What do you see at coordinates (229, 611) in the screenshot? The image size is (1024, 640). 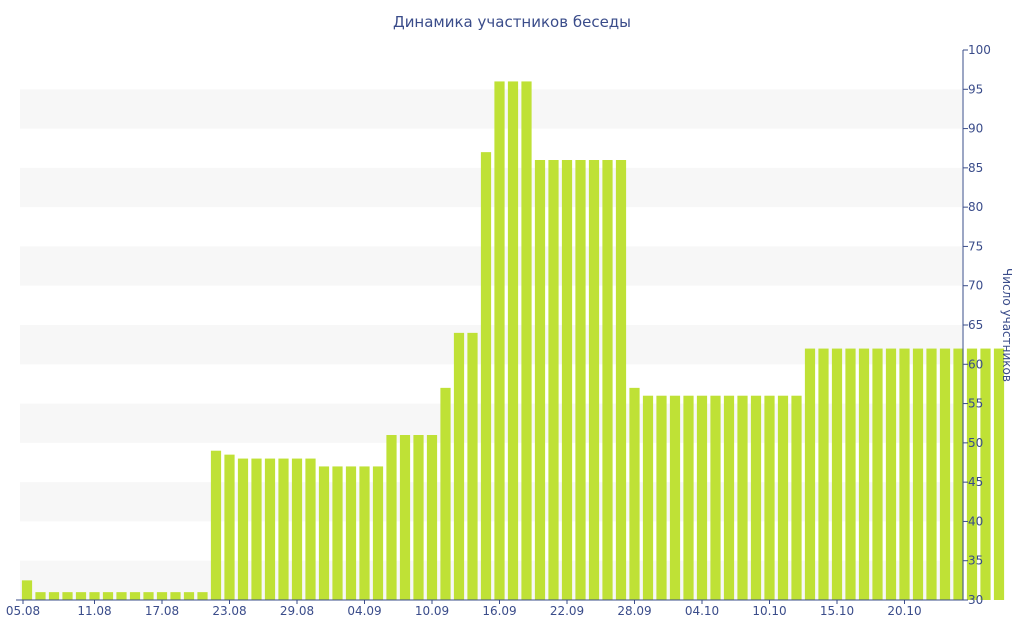 I see `x-tick-label: 23.08` at bounding box center [229, 611].